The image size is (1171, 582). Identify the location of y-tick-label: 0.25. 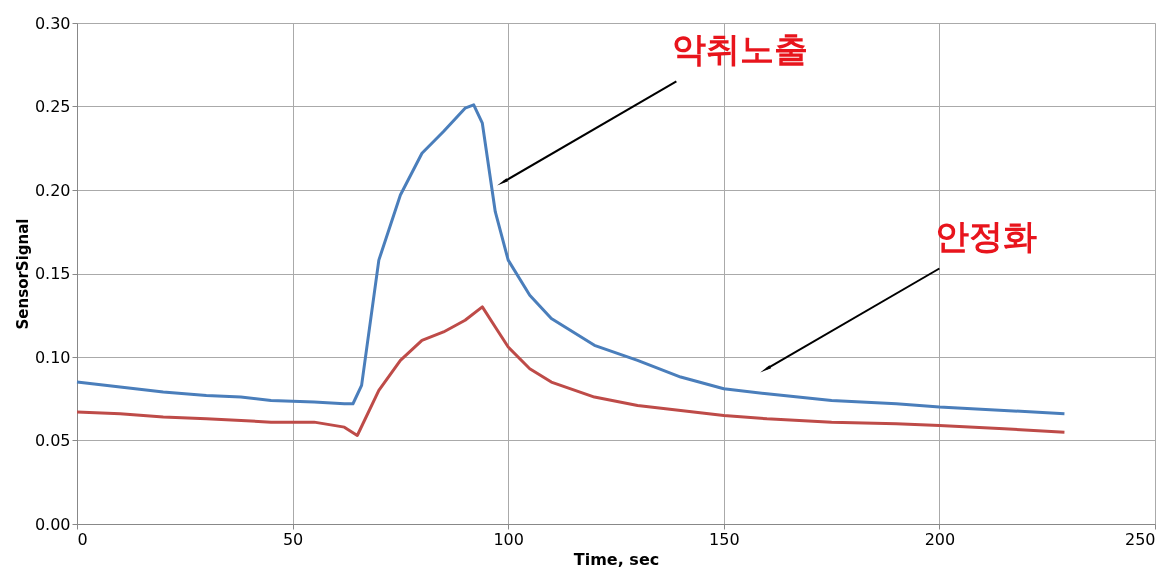
(52, 106).